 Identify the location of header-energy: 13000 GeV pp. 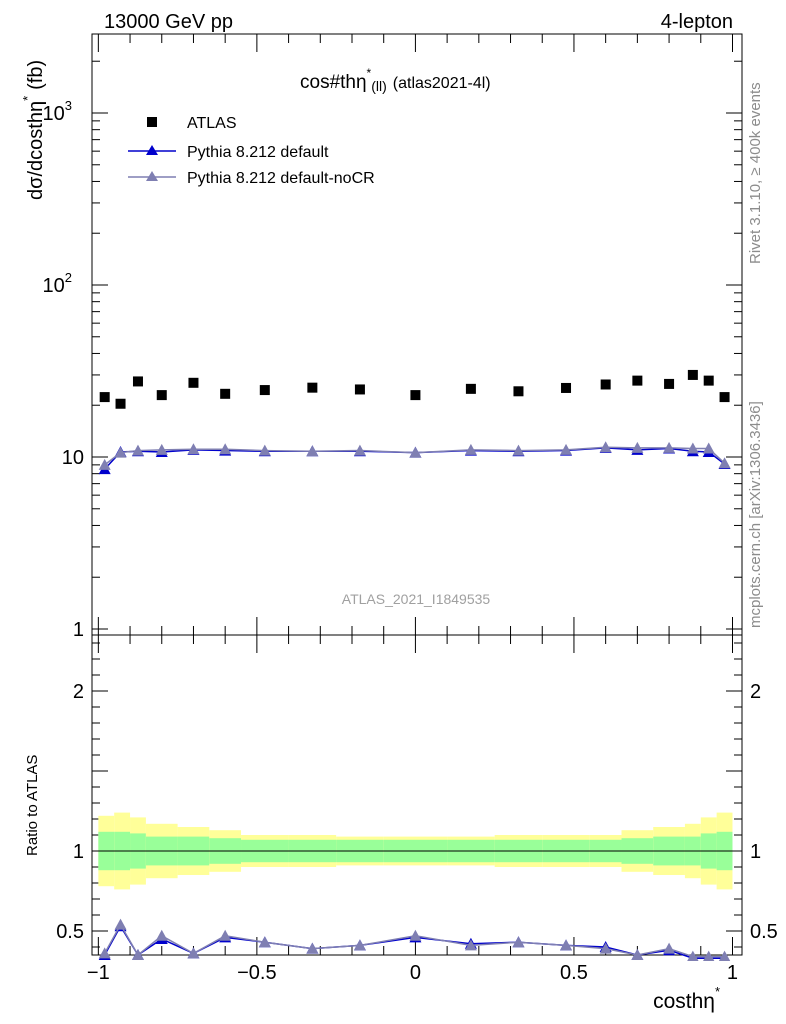
(168, 22).